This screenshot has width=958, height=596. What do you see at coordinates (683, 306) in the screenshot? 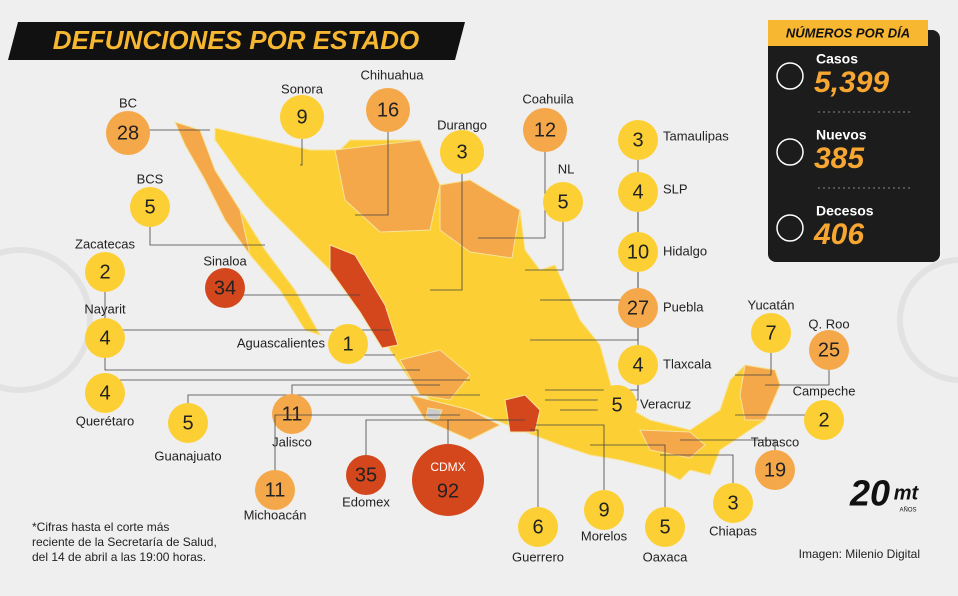
I see `state-name: Puebla` at bounding box center [683, 306].